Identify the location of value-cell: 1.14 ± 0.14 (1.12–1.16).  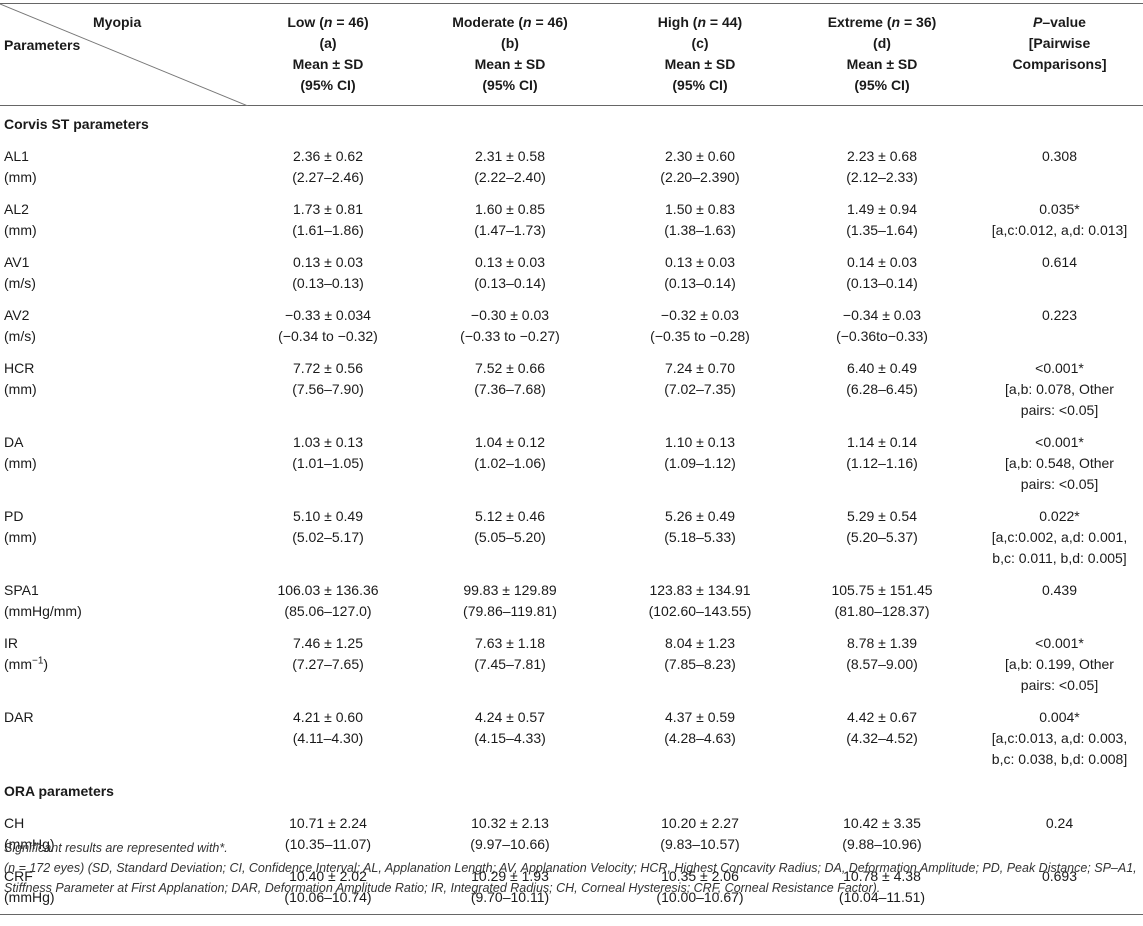
(882, 461).